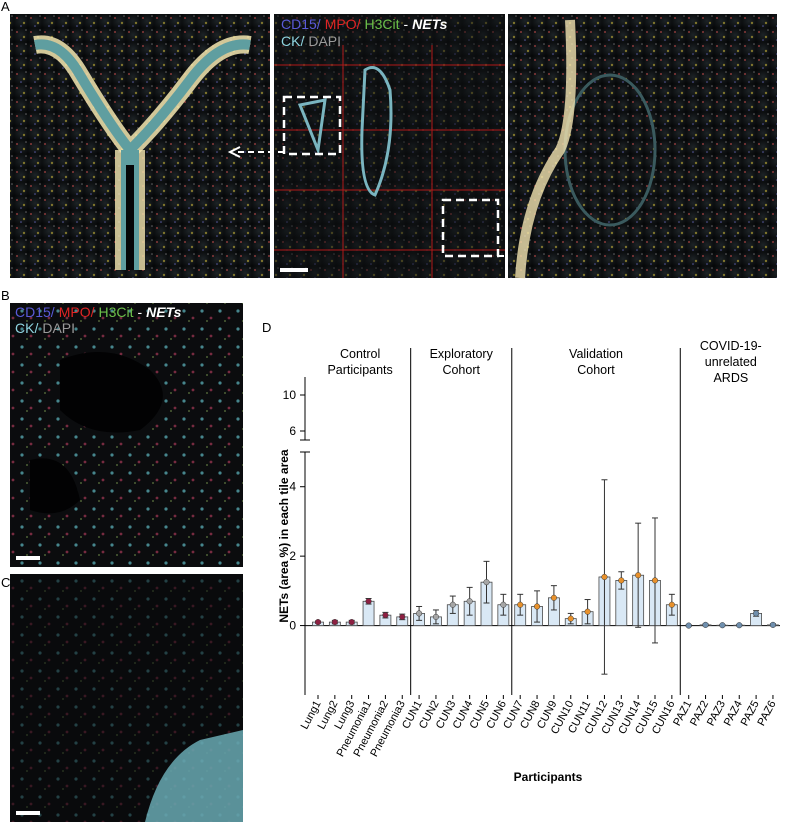 This screenshot has width=787, height=827. I want to click on group-label: Validation, so click(596, 354).